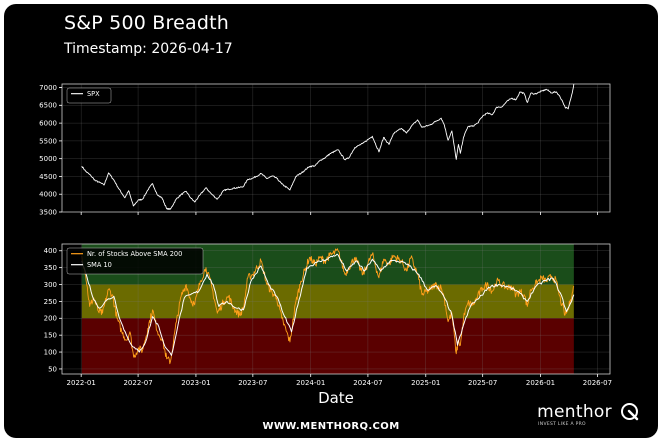 Image resolution: width=662 pixels, height=445 pixels. I want to click on brand-block: menthor INVEST LIKE A PRO, so click(588, 414).